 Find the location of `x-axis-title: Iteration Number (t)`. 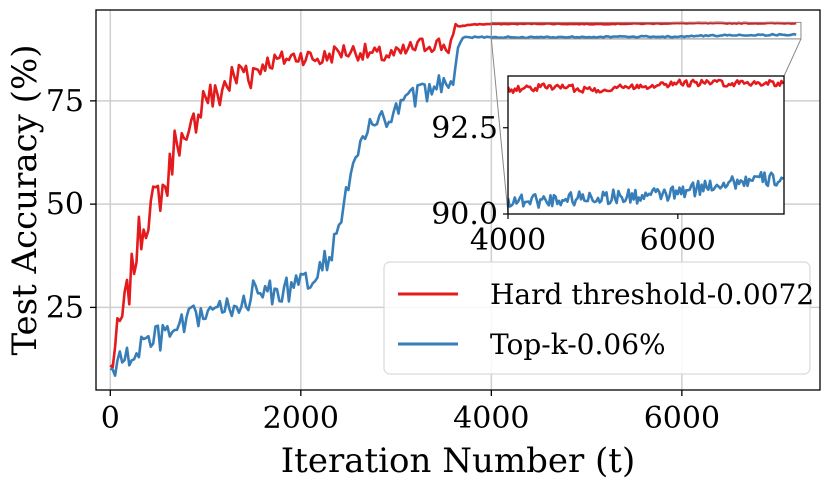

x-axis-title: Iteration Number (t) is located at coordinates (458, 461).